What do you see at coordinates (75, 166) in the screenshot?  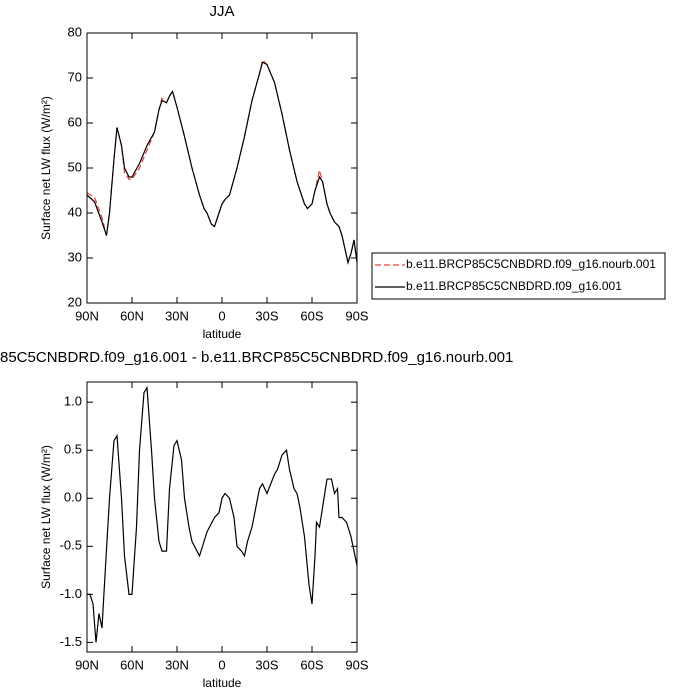 I see `y-tick-label: 50` at bounding box center [75, 166].